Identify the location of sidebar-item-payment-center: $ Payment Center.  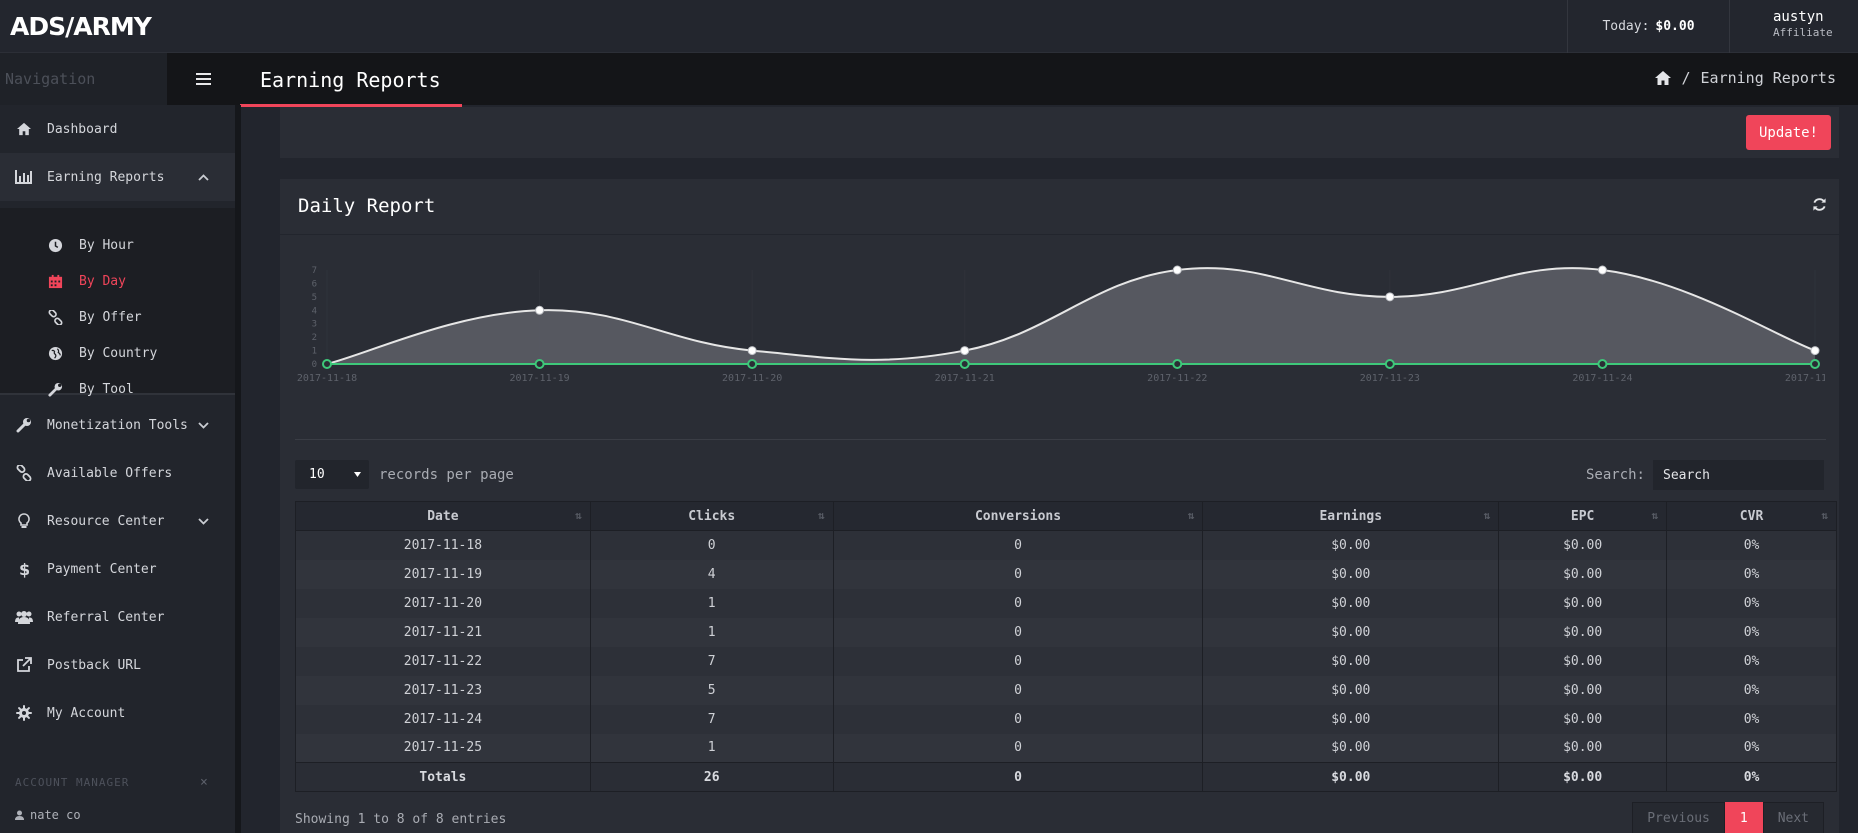
(117, 569).